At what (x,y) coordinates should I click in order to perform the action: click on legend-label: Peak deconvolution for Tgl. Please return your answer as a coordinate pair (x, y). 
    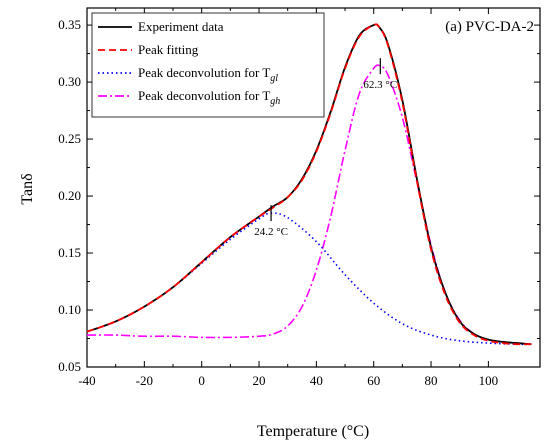
    Looking at the image, I should click on (208, 74).